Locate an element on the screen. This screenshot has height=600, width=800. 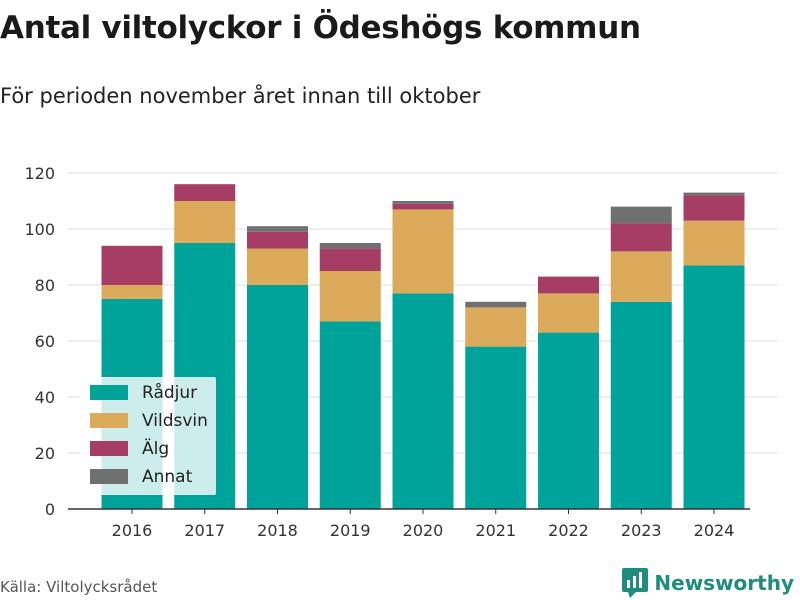
bar-2017-Vildsvin is located at coordinates (205, 222).